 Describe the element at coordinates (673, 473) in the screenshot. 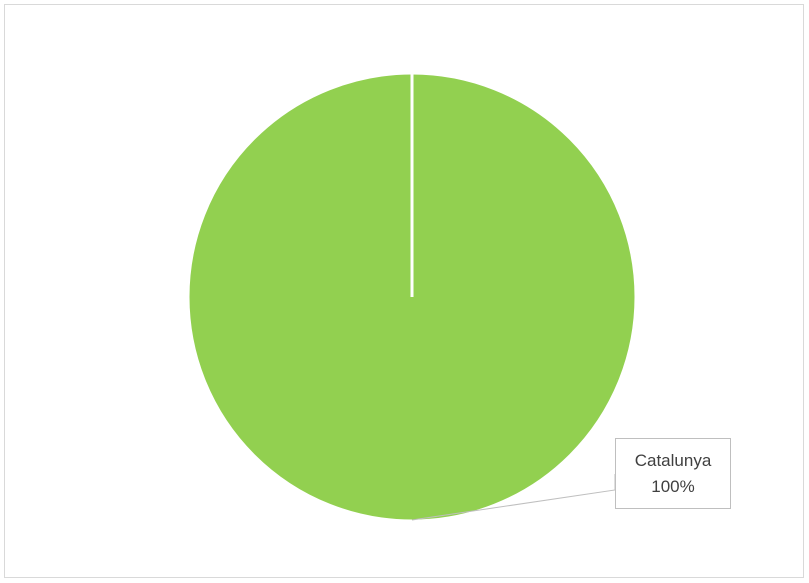

I see `data-label-callout: Catalunya 100%` at that location.